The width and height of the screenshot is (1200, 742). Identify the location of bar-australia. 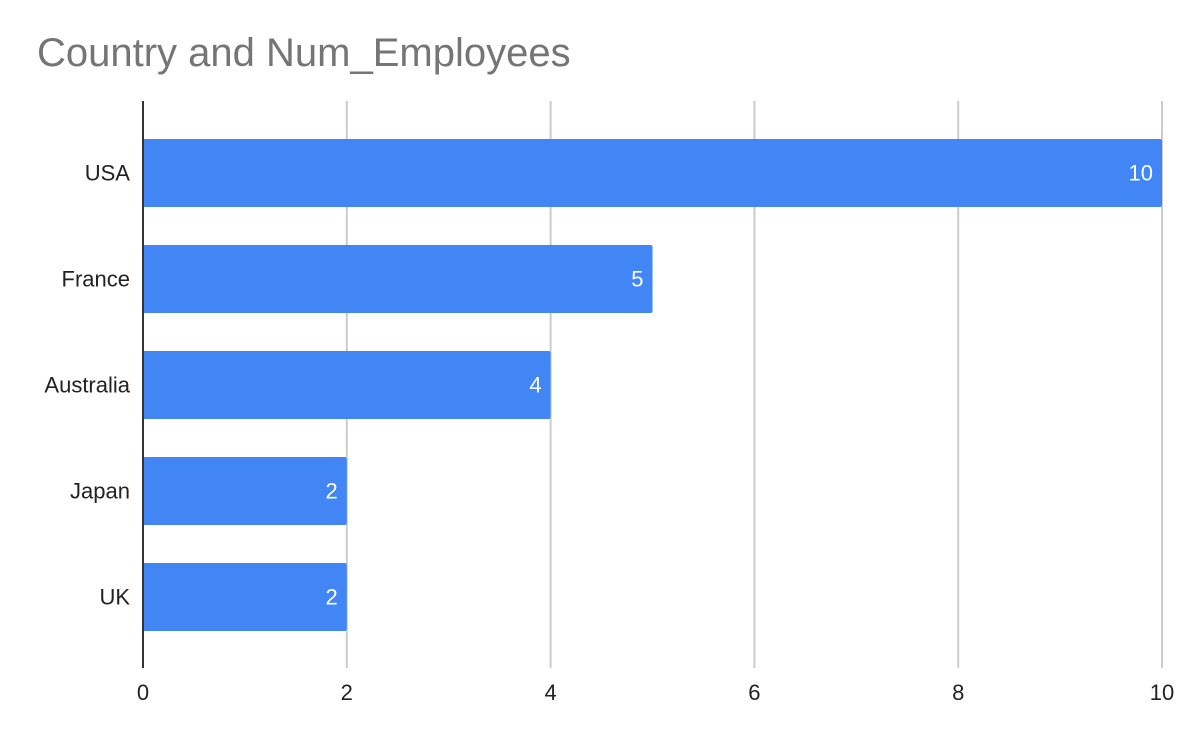
(347, 385).